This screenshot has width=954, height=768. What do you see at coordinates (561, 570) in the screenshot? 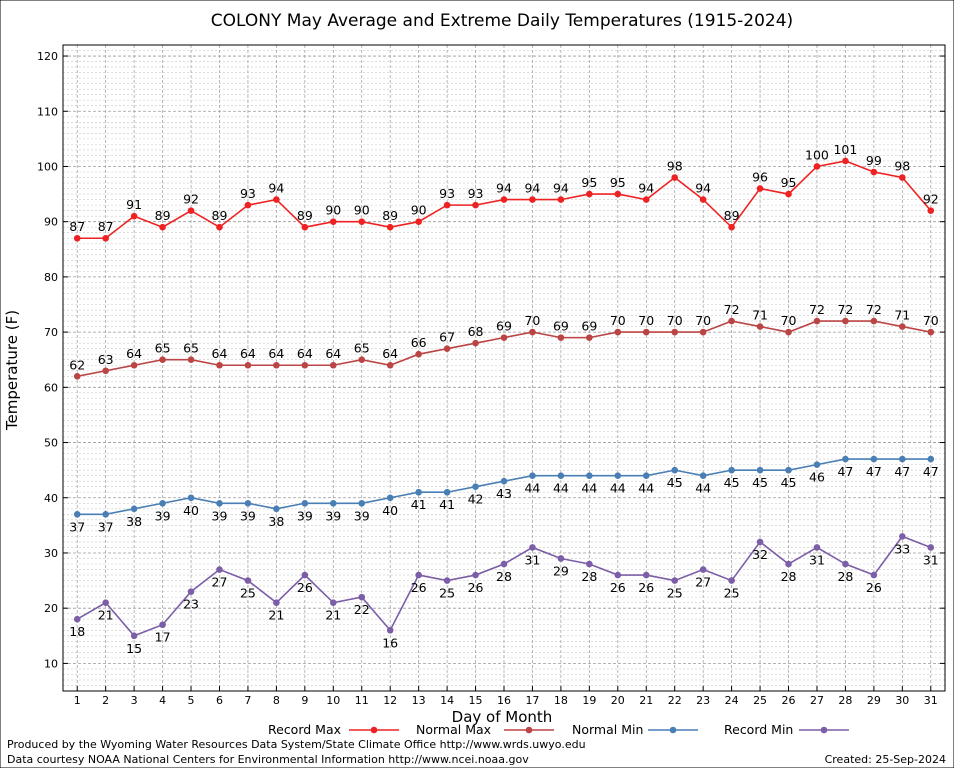
I see `data-label: 29` at bounding box center [561, 570].